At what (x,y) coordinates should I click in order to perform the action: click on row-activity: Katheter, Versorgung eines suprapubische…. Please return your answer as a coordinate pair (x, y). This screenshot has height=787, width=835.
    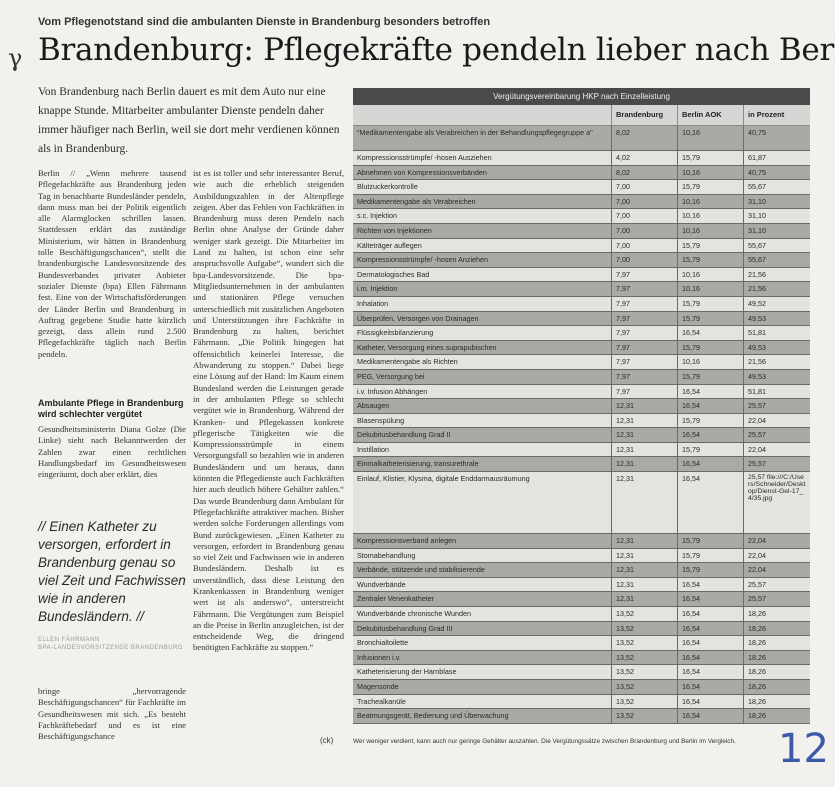
    Looking at the image, I should click on (427, 347).